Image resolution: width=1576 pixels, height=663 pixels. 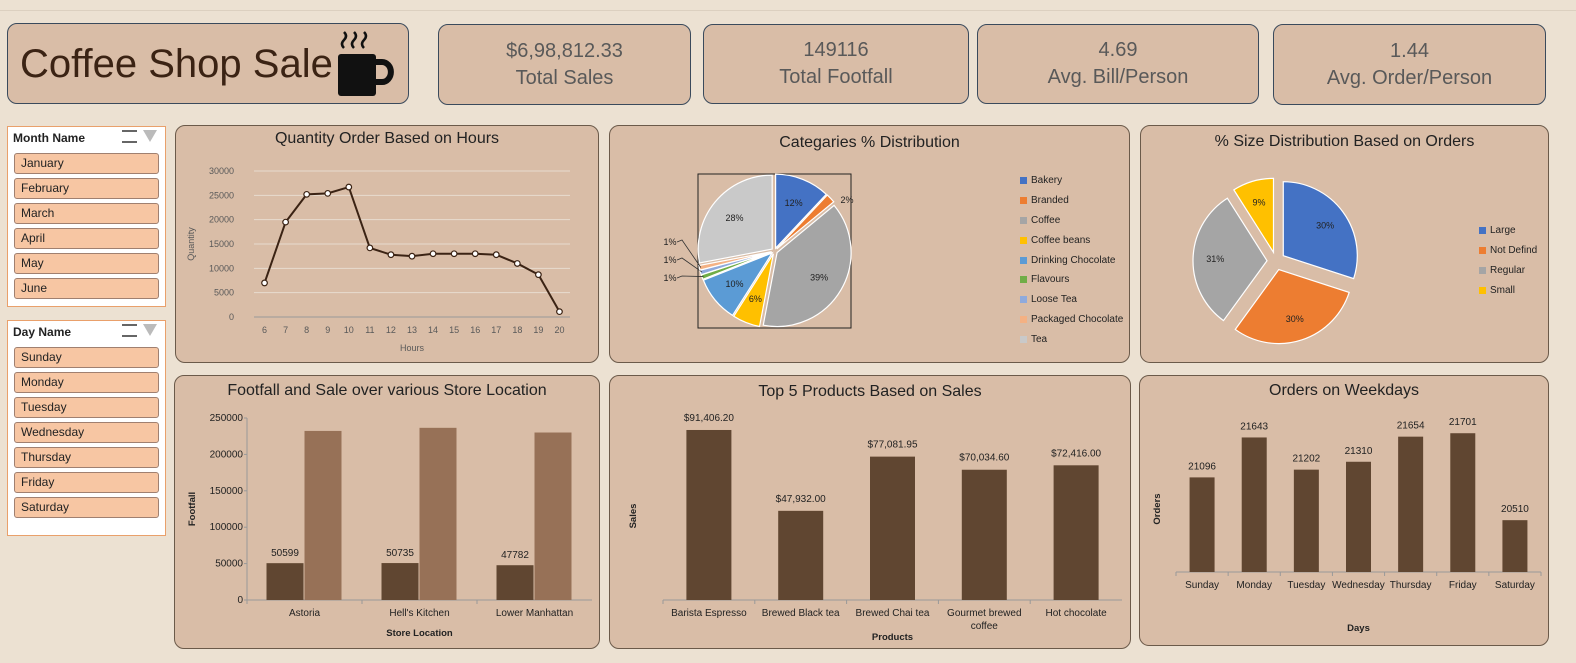 I want to click on slicer-item-monday: Monday, so click(x=86, y=382).